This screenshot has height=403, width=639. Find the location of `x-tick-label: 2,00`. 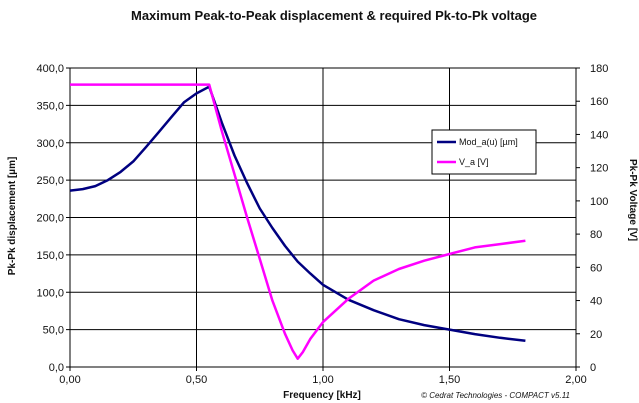

x-tick-label: 2,00 is located at coordinates (575, 380).